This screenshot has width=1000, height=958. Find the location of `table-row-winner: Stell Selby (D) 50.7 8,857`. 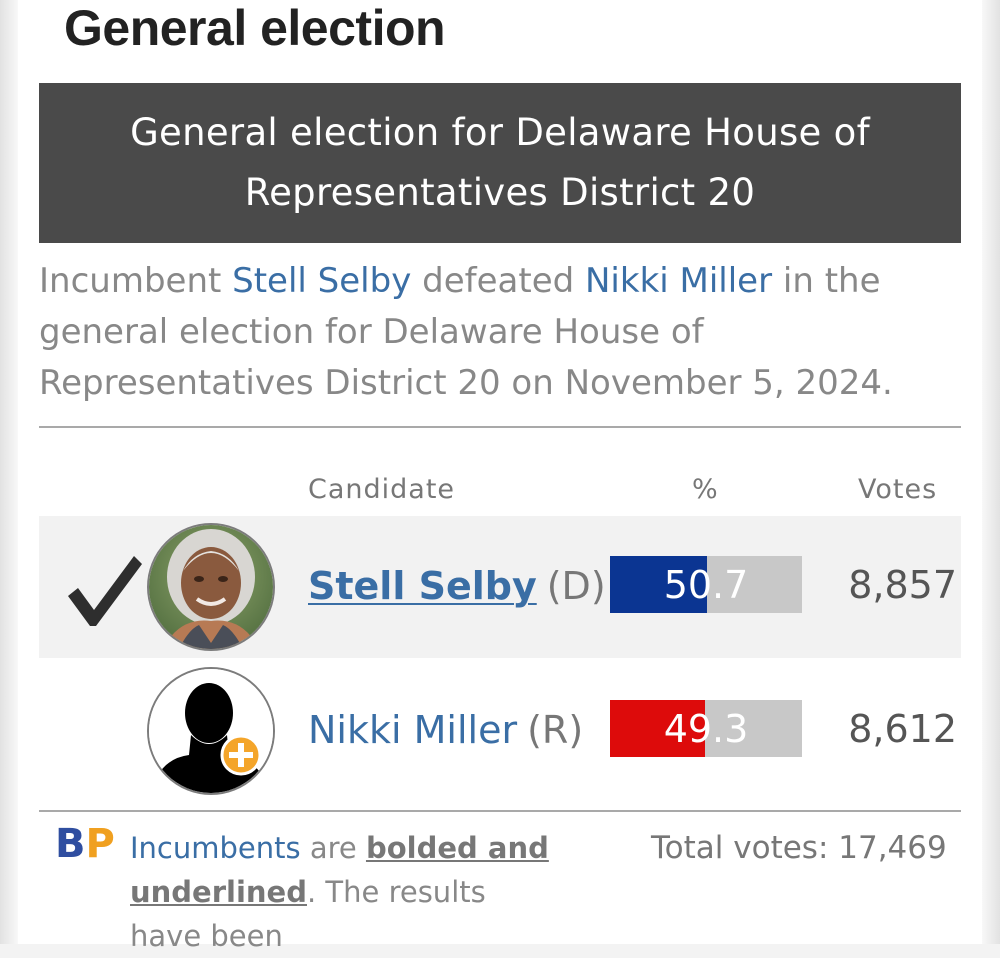

table-row-winner: Stell Selby (D) 50.7 8,857 is located at coordinates (500, 587).